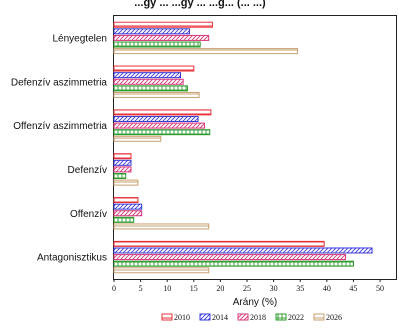 The height and width of the screenshot is (329, 399). I want to click on x-tick-label: 10, so click(167, 288).